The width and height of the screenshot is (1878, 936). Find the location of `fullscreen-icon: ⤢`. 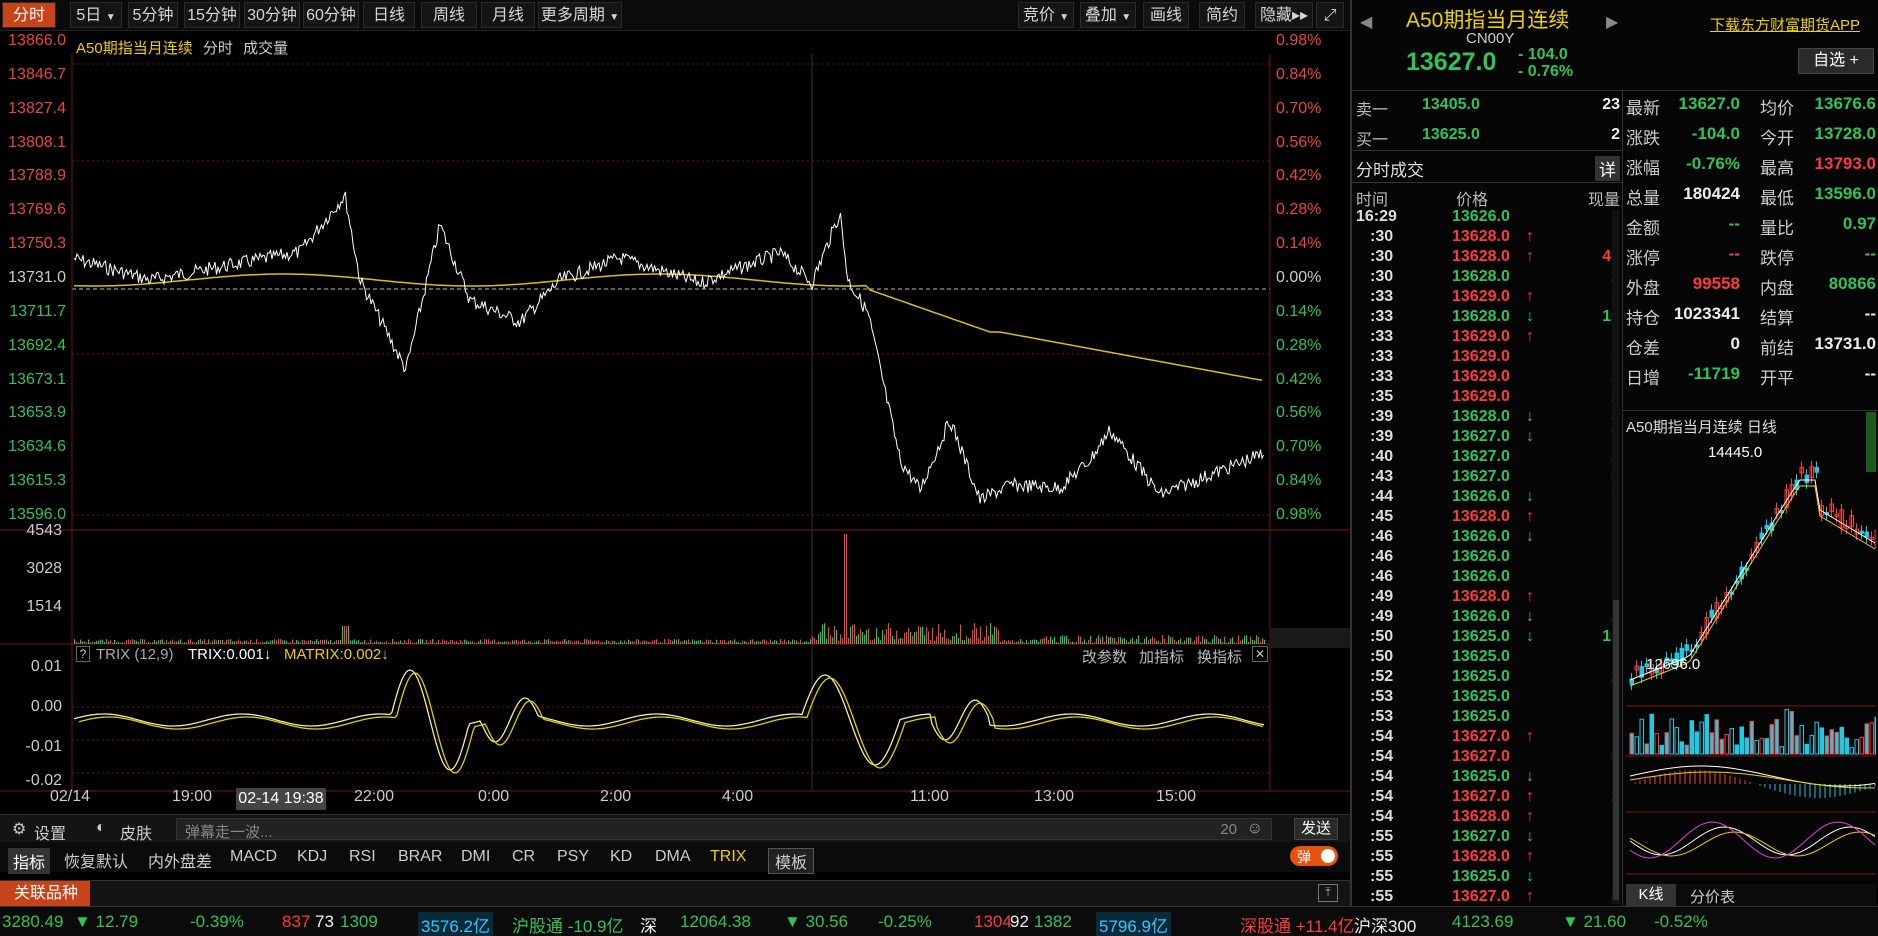

fullscreen-icon: ⤢ is located at coordinates (1330, 15).